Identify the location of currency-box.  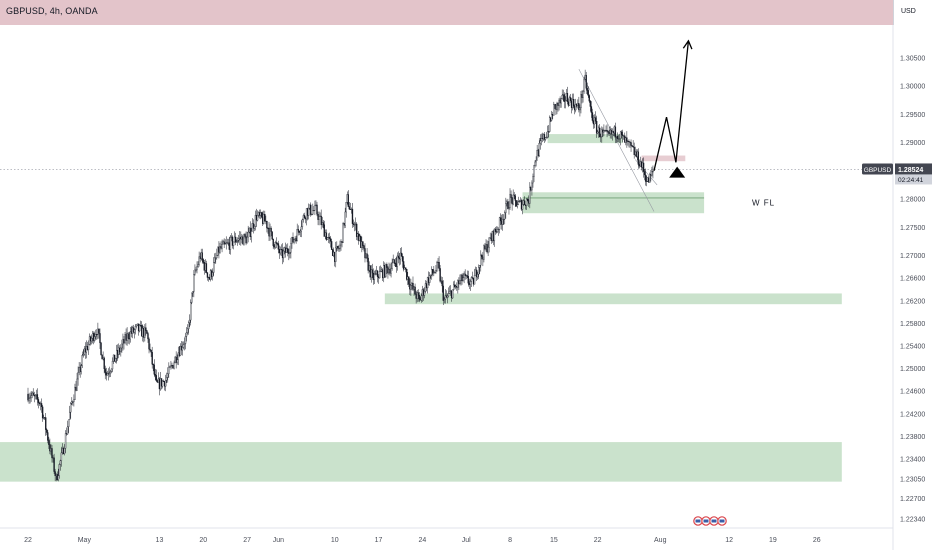
(912, 12).